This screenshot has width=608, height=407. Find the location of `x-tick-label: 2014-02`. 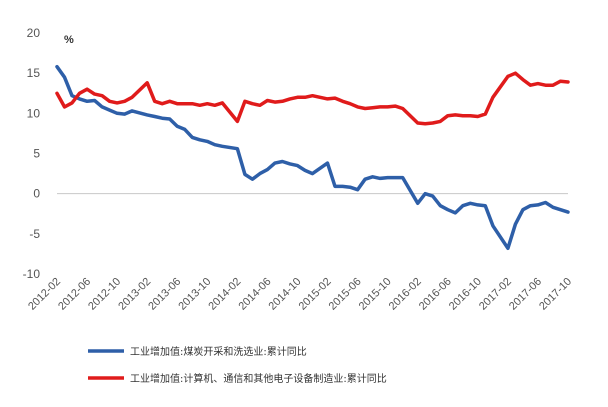

x-tick-label: 2014-02 is located at coordinates (224, 294).